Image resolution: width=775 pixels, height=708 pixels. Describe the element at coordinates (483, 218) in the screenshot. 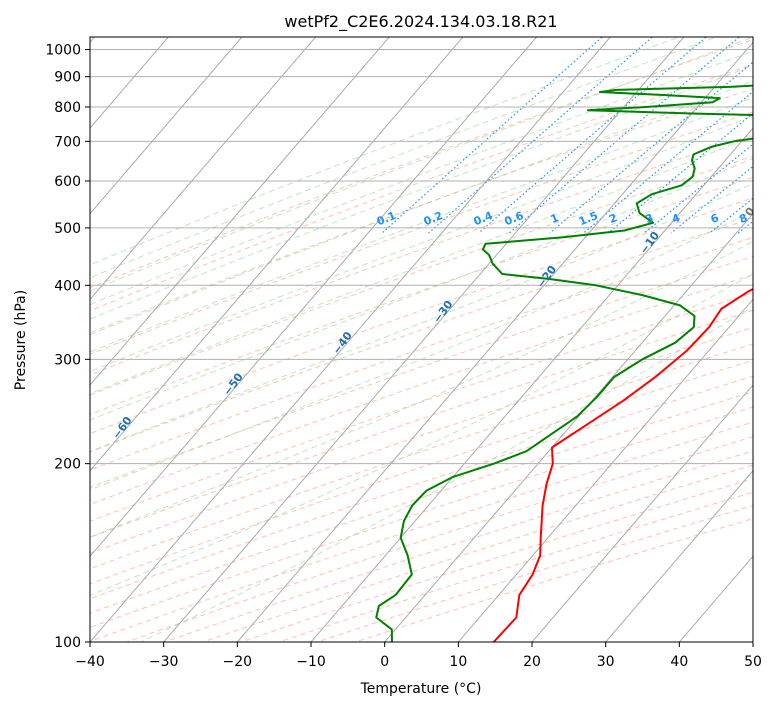

I see `mixing-ratio-label: 0.4` at that location.